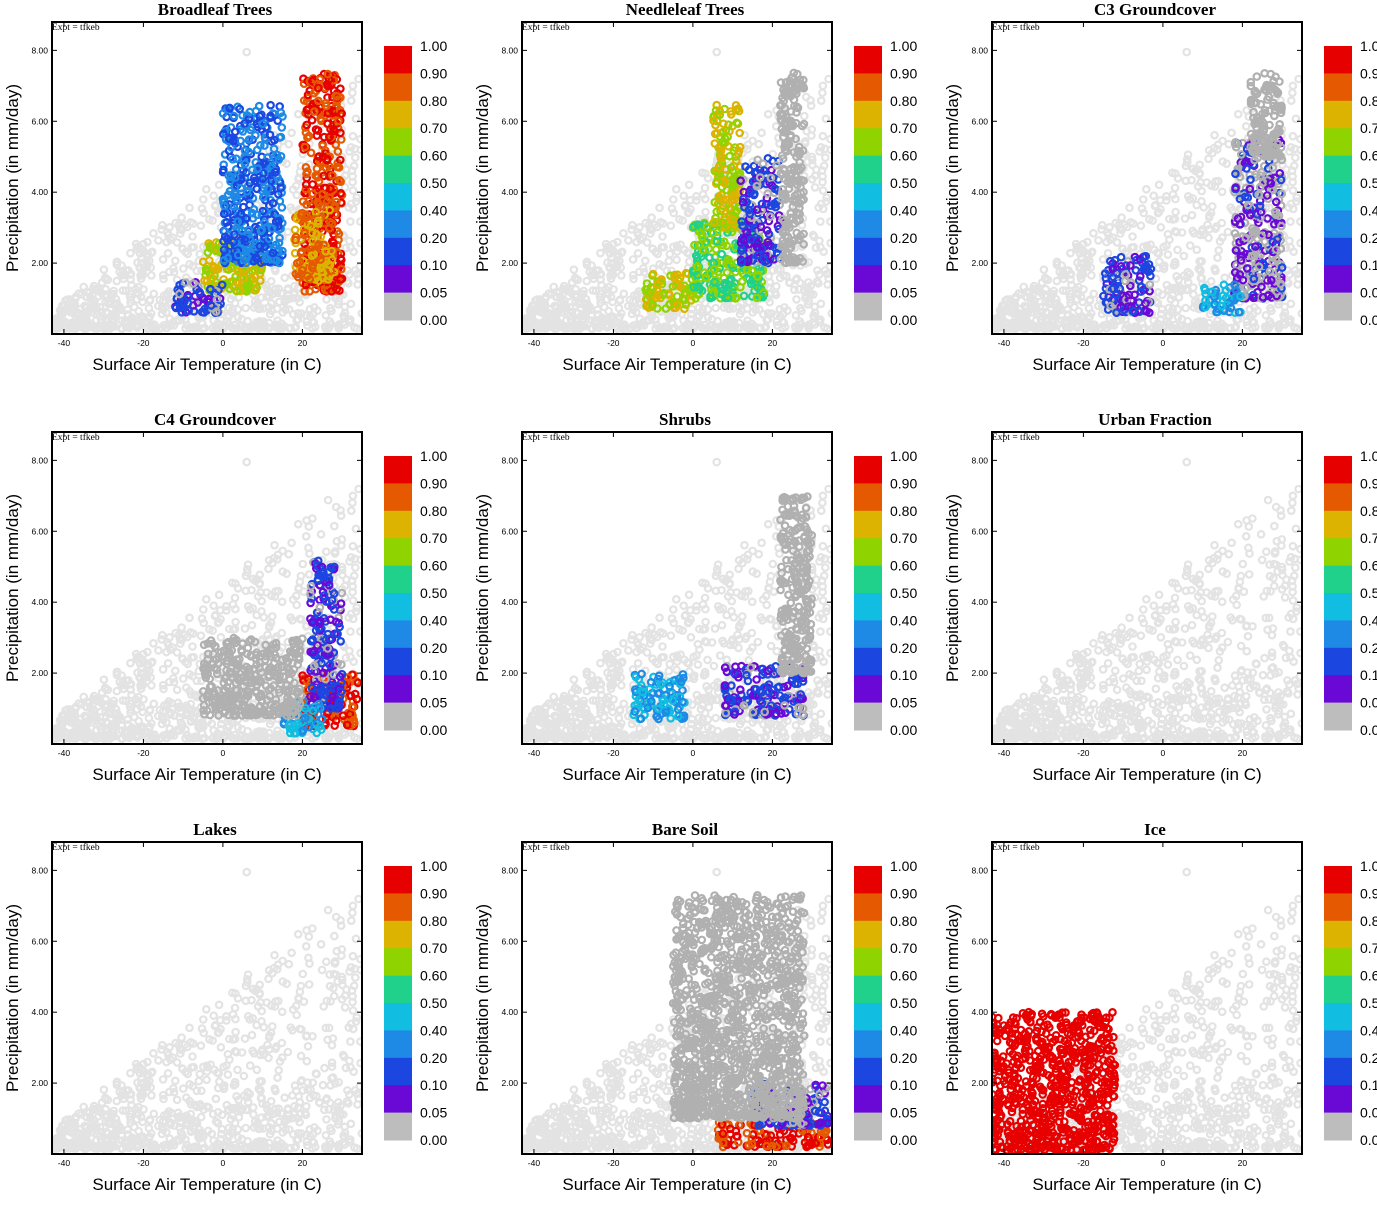 Image resolution: width=1377 pixels, height=1220 pixels. What do you see at coordinates (482, 178) in the screenshot?
I see `y-axis-label: Precipitation (in mm/day)` at bounding box center [482, 178].